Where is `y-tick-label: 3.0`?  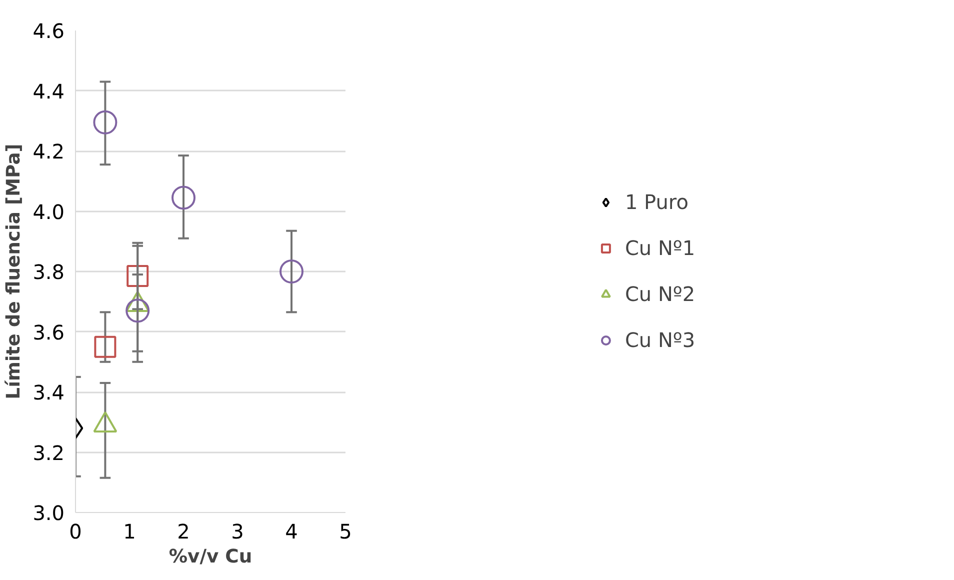 y-tick-label: 3.0 is located at coordinates (48, 513).